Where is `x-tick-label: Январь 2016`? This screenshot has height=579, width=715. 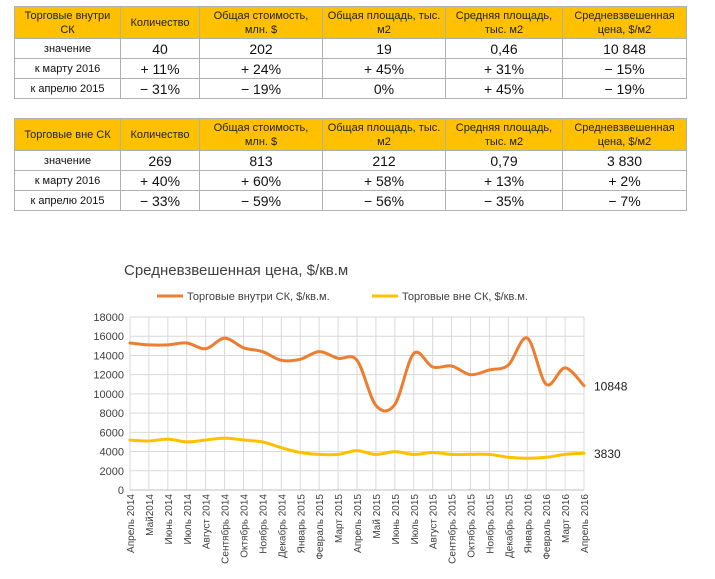 x-tick-label: Январь 2016 is located at coordinates (528, 524).